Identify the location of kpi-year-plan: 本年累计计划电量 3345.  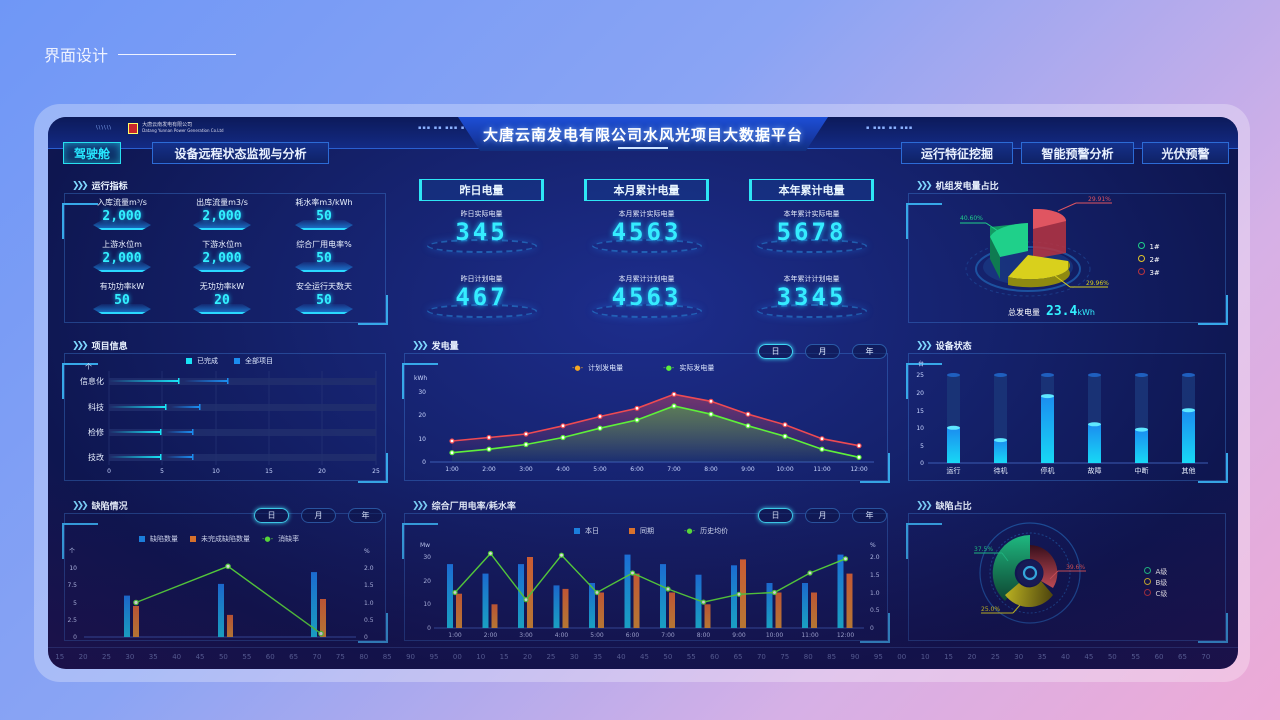
(811, 296).